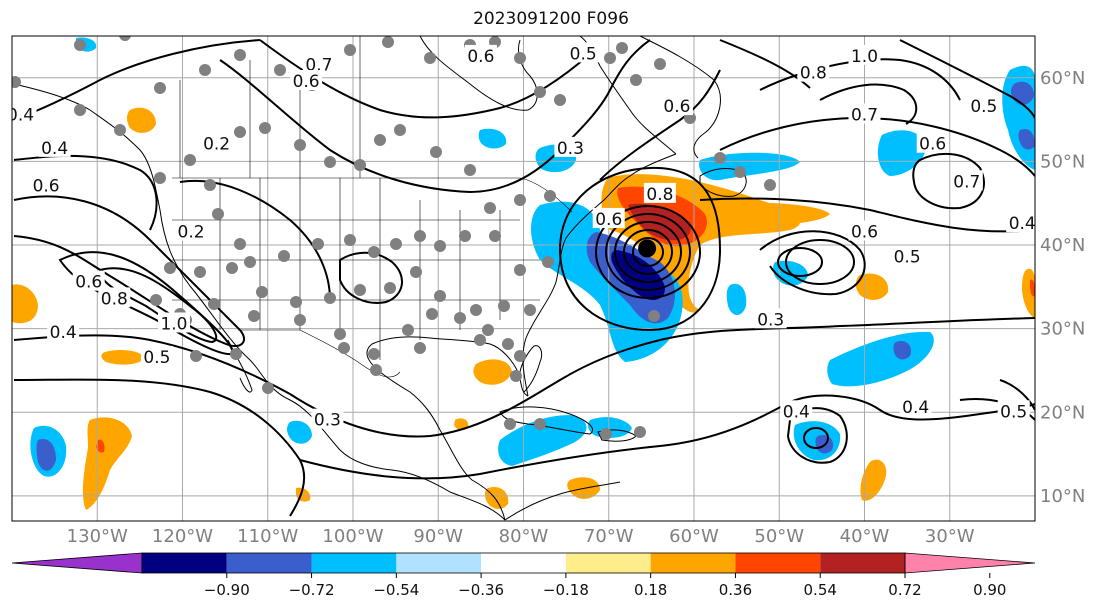 The height and width of the screenshot is (613, 1102). Describe the element at coordinates (191, 233) in the screenshot. I see `contour-label: 0.2` at that location.